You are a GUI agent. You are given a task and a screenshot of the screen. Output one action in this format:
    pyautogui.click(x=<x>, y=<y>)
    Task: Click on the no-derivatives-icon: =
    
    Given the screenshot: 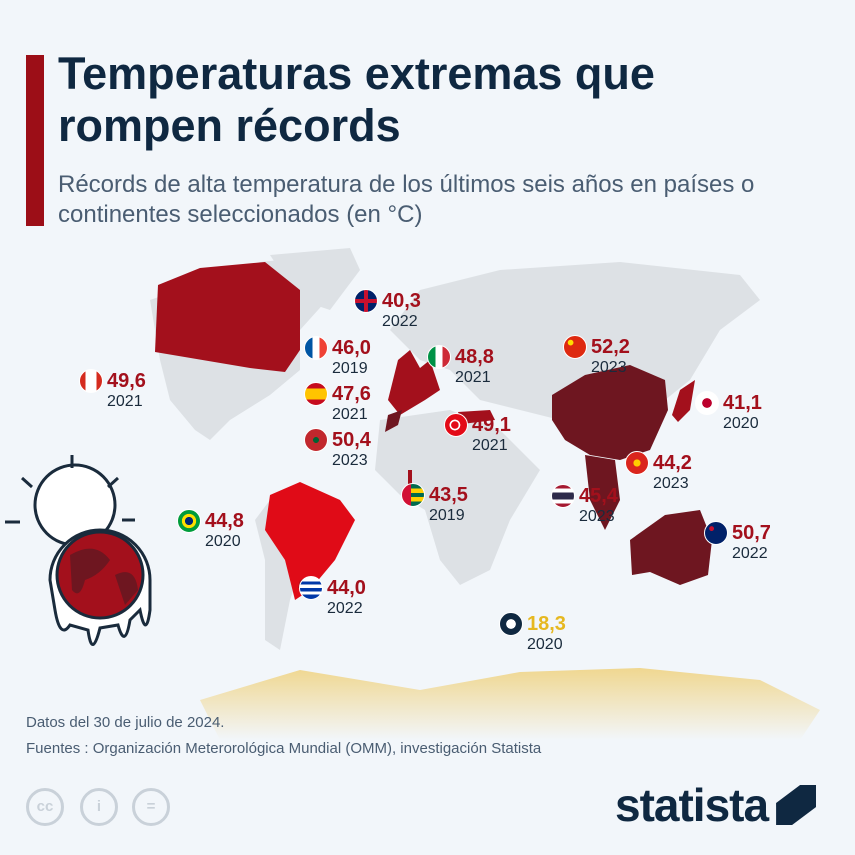 What is the action you would take?
    pyautogui.click(x=151, y=807)
    